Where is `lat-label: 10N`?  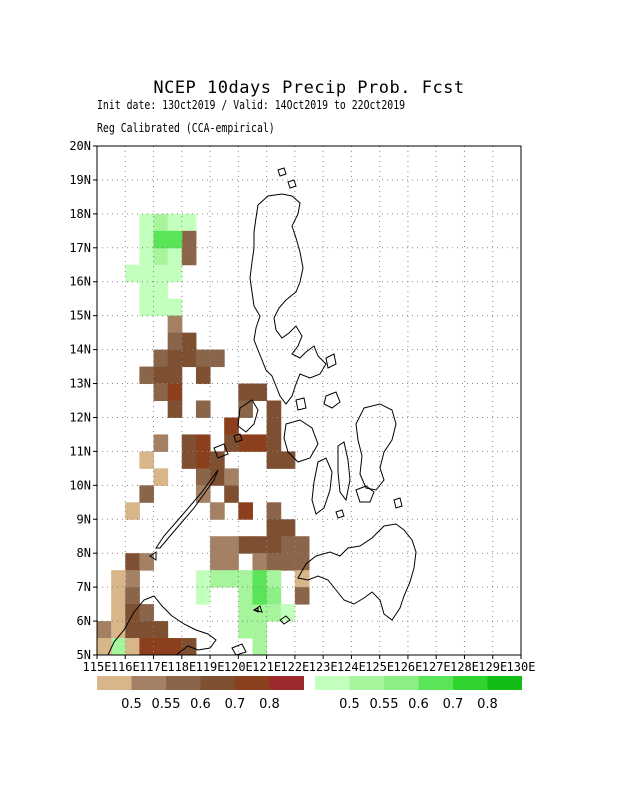
lat-label: 10N is located at coordinates (80, 485).